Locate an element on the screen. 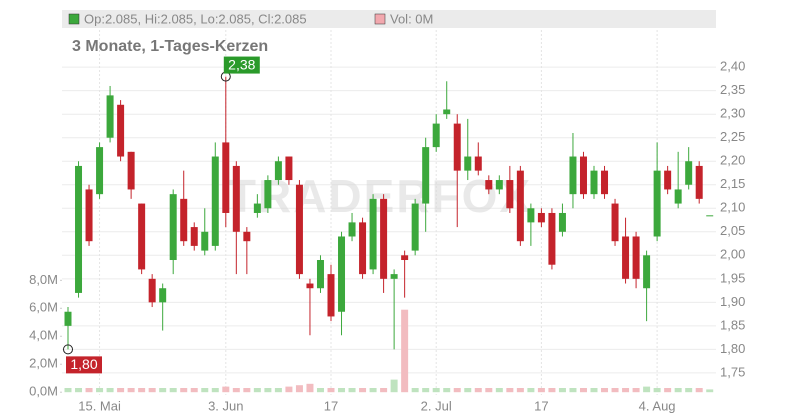  y2-tick-label: 6,0M is located at coordinates (43, 307).